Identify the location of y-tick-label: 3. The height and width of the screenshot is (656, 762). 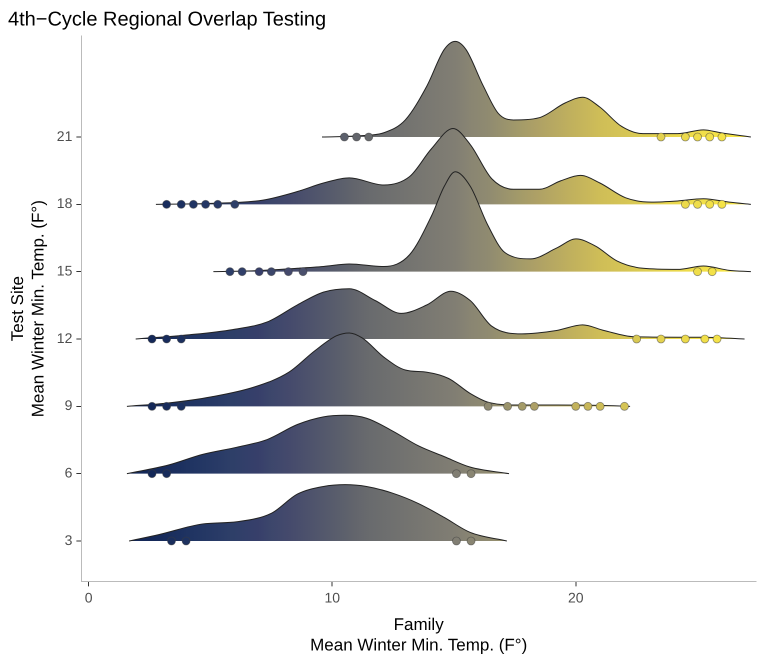
(68, 540).